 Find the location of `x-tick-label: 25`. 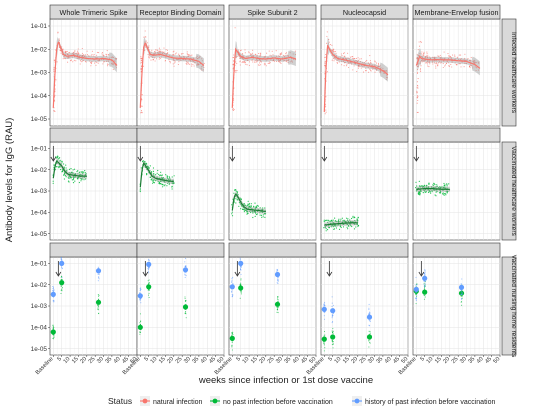

x-tick-label: 25 is located at coordinates (363, 360).